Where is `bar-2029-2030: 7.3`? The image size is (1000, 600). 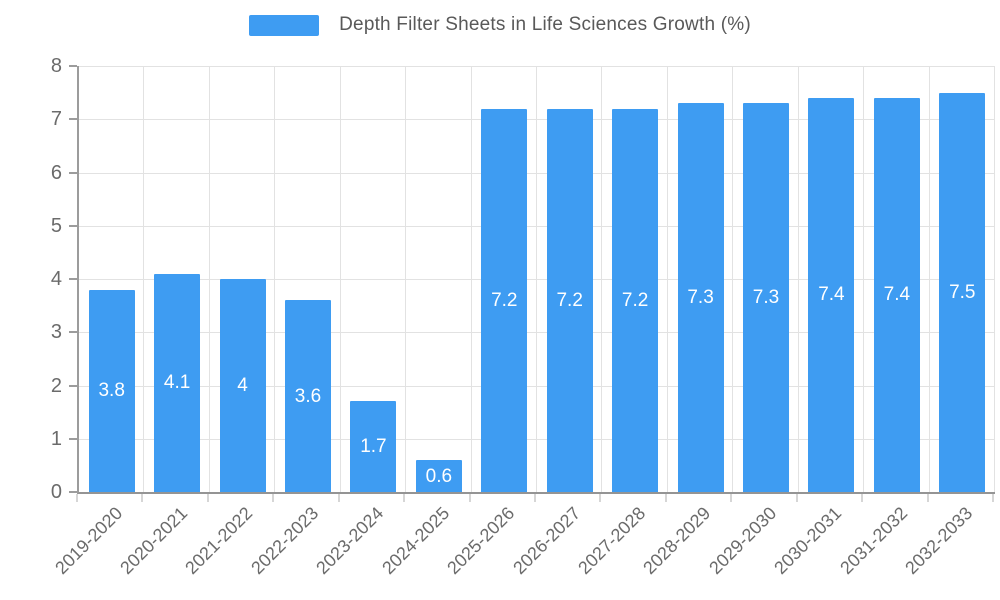
bar-2029-2030: 7.3 is located at coordinates (766, 297).